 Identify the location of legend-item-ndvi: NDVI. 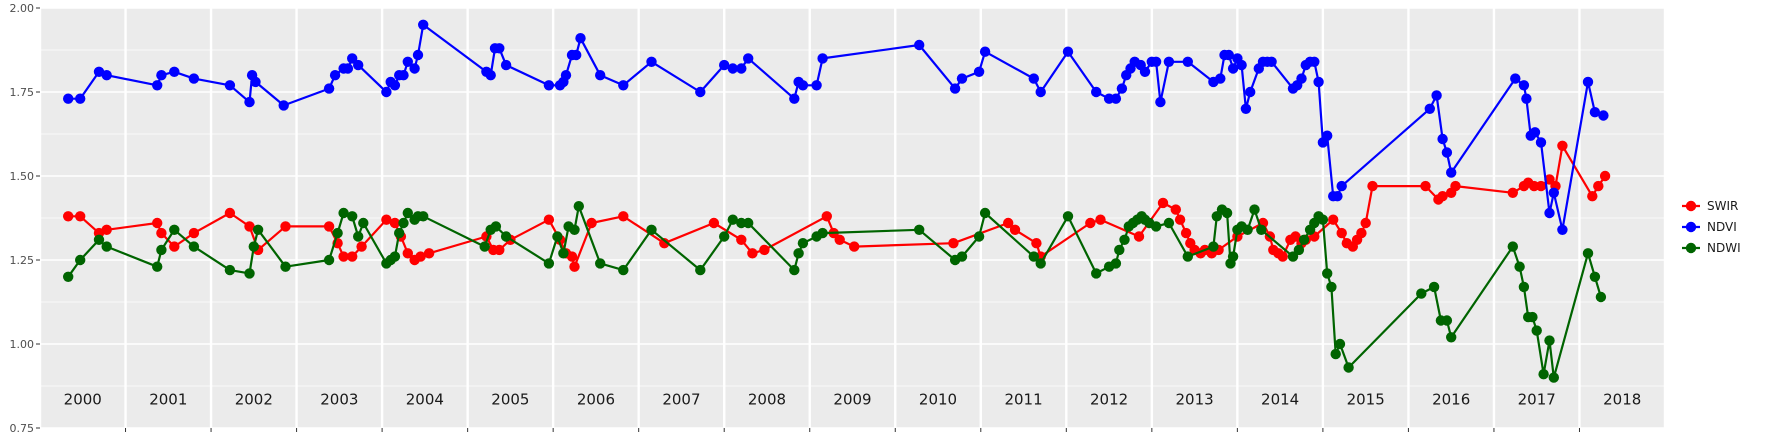
(1709, 227).